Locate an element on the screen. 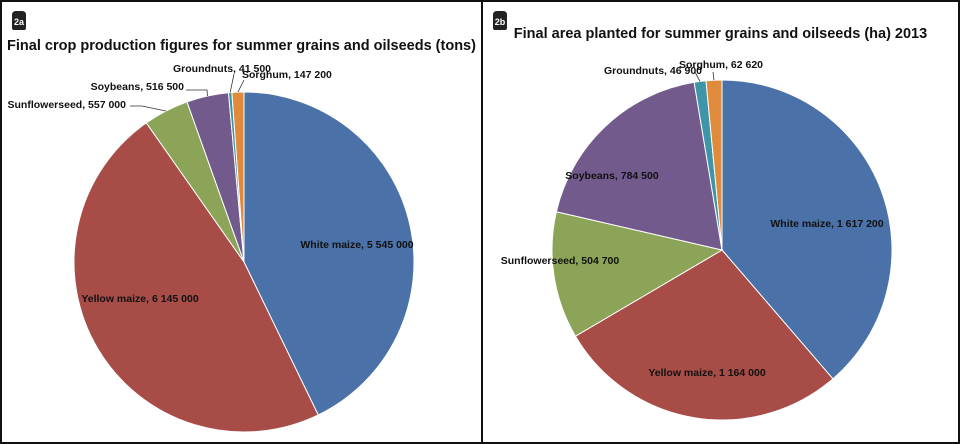  pie-slice-yellow-maize is located at coordinates (704, 335).